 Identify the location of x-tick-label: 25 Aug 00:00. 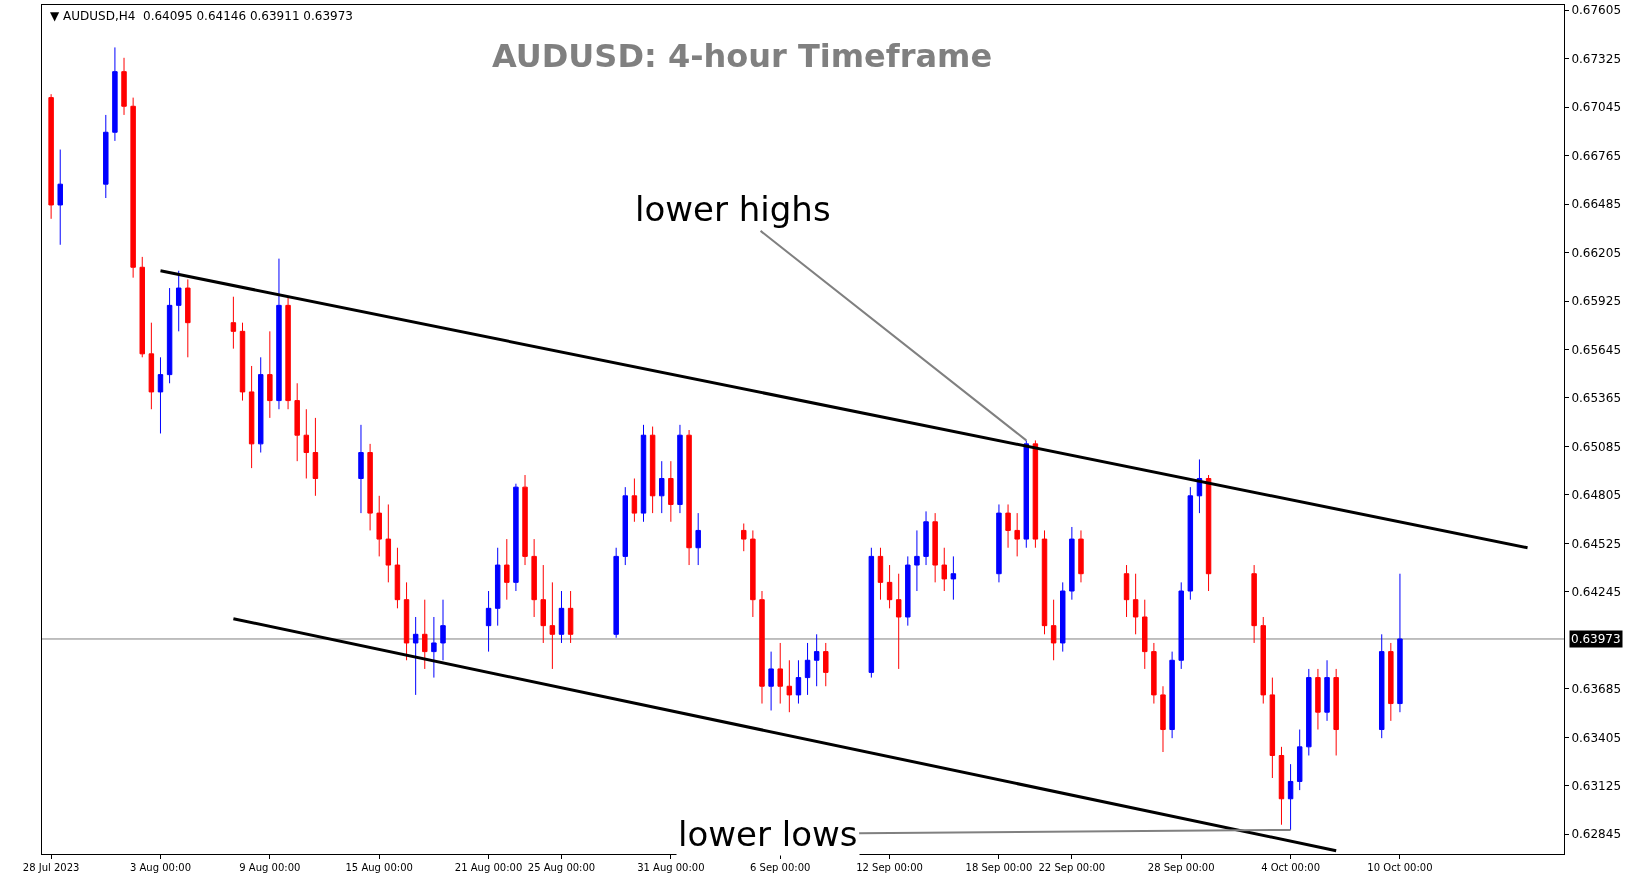
(561, 867).